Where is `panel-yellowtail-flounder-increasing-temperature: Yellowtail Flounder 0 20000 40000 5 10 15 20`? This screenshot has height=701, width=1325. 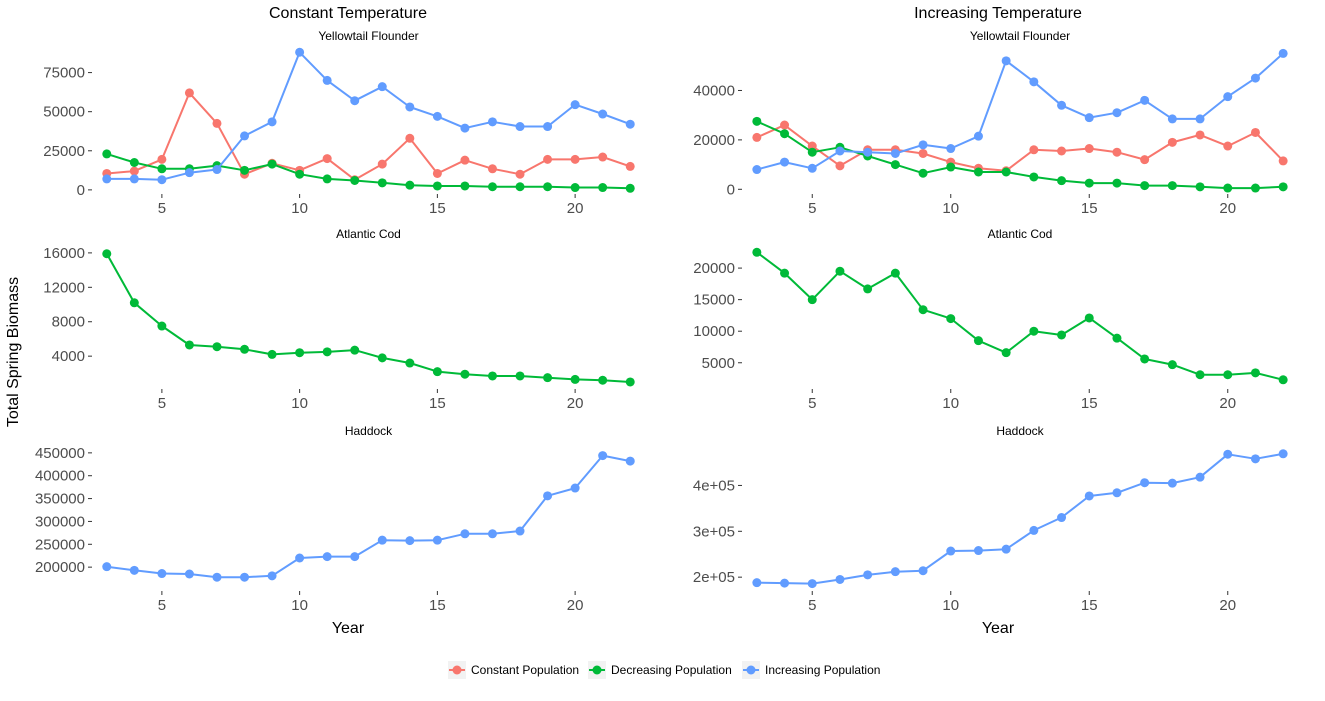
panel-yellowtail-flounder-increasing-temperature: Yellowtail Flounder 0 20000 40000 5 10 15 20 is located at coordinates (990, 123).